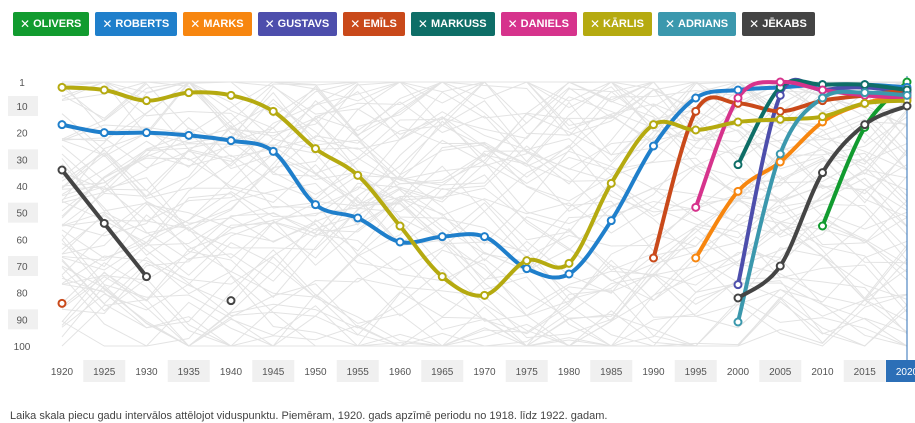 Image resolution: width=915 pixels, height=423 pixels. Describe the element at coordinates (315, 372) in the screenshot. I see `x-tick-label: 1950` at that location.